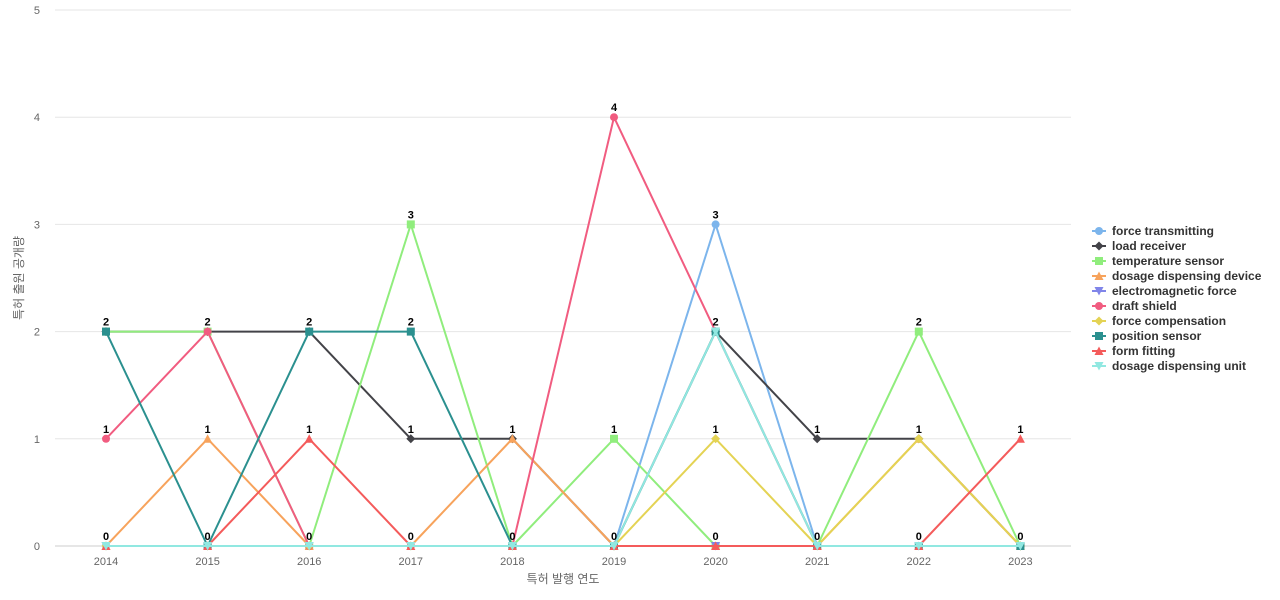 This screenshot has height=600, width=1280. Describe the element at coordinates (1157, 336) in the screenshot. I see `legend-label: position sensor` at that location.